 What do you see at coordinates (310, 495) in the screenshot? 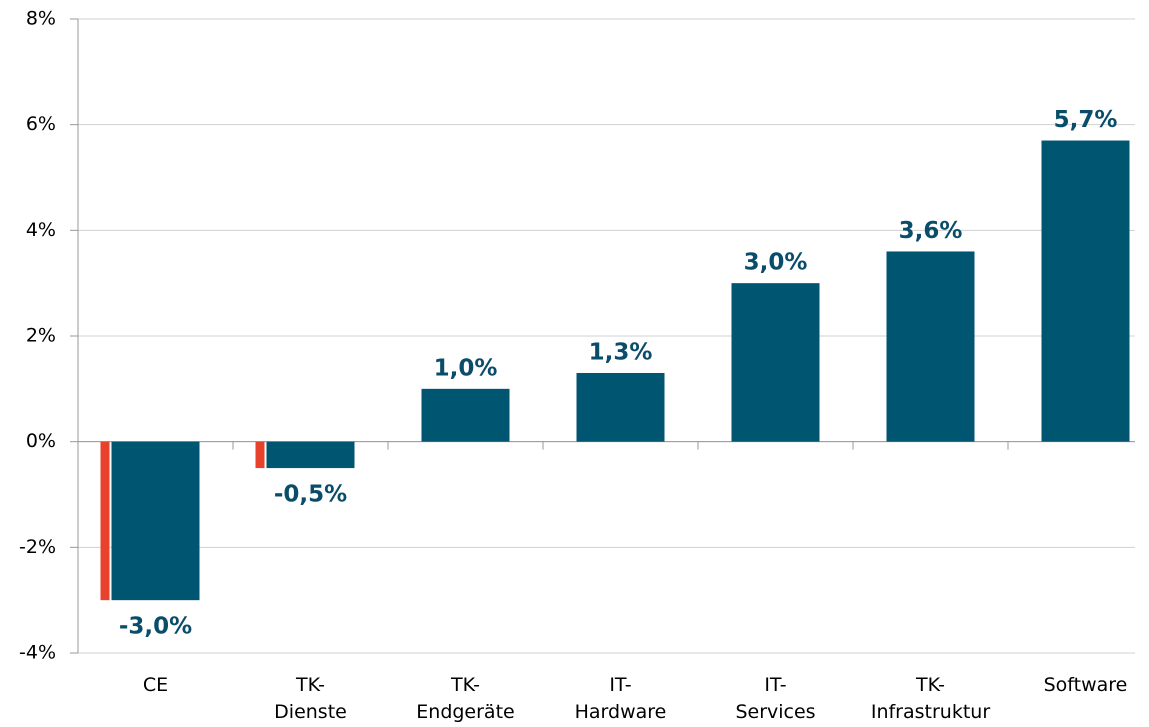
I see `value-label: -0,5%` at bounding box center [310, 495].